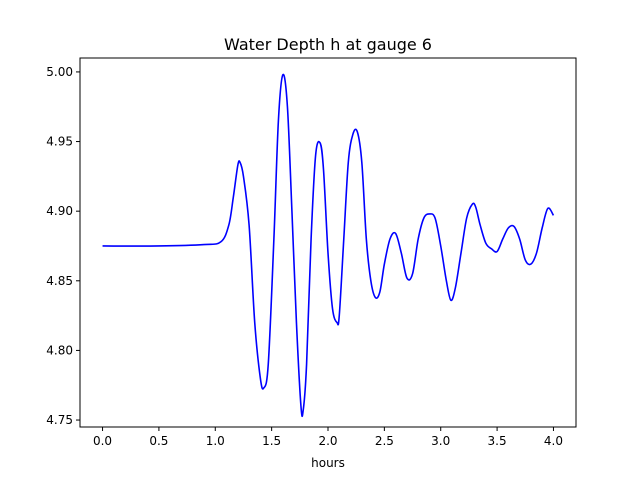 The image size is (640, 480). What do you see at coordinates (158, 441) in the screenshot?
I see `x-tick-label: 0.5` at bounding box center [158, 441].